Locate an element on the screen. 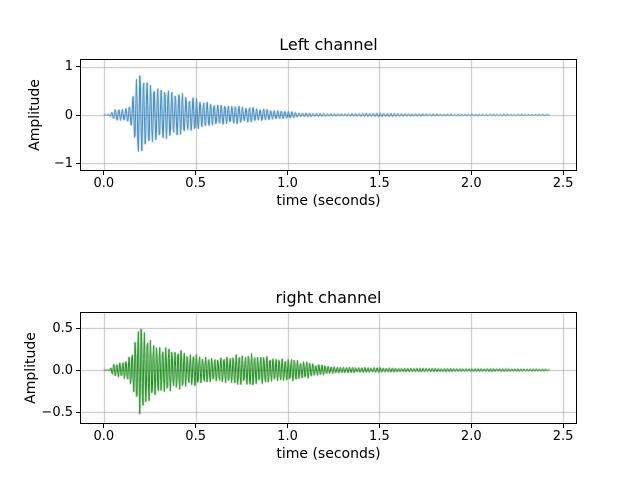 The width and height of the screenshot is (640, 480). left-channel-xlabel: time (seconds) is located at coordinates (328, 201).